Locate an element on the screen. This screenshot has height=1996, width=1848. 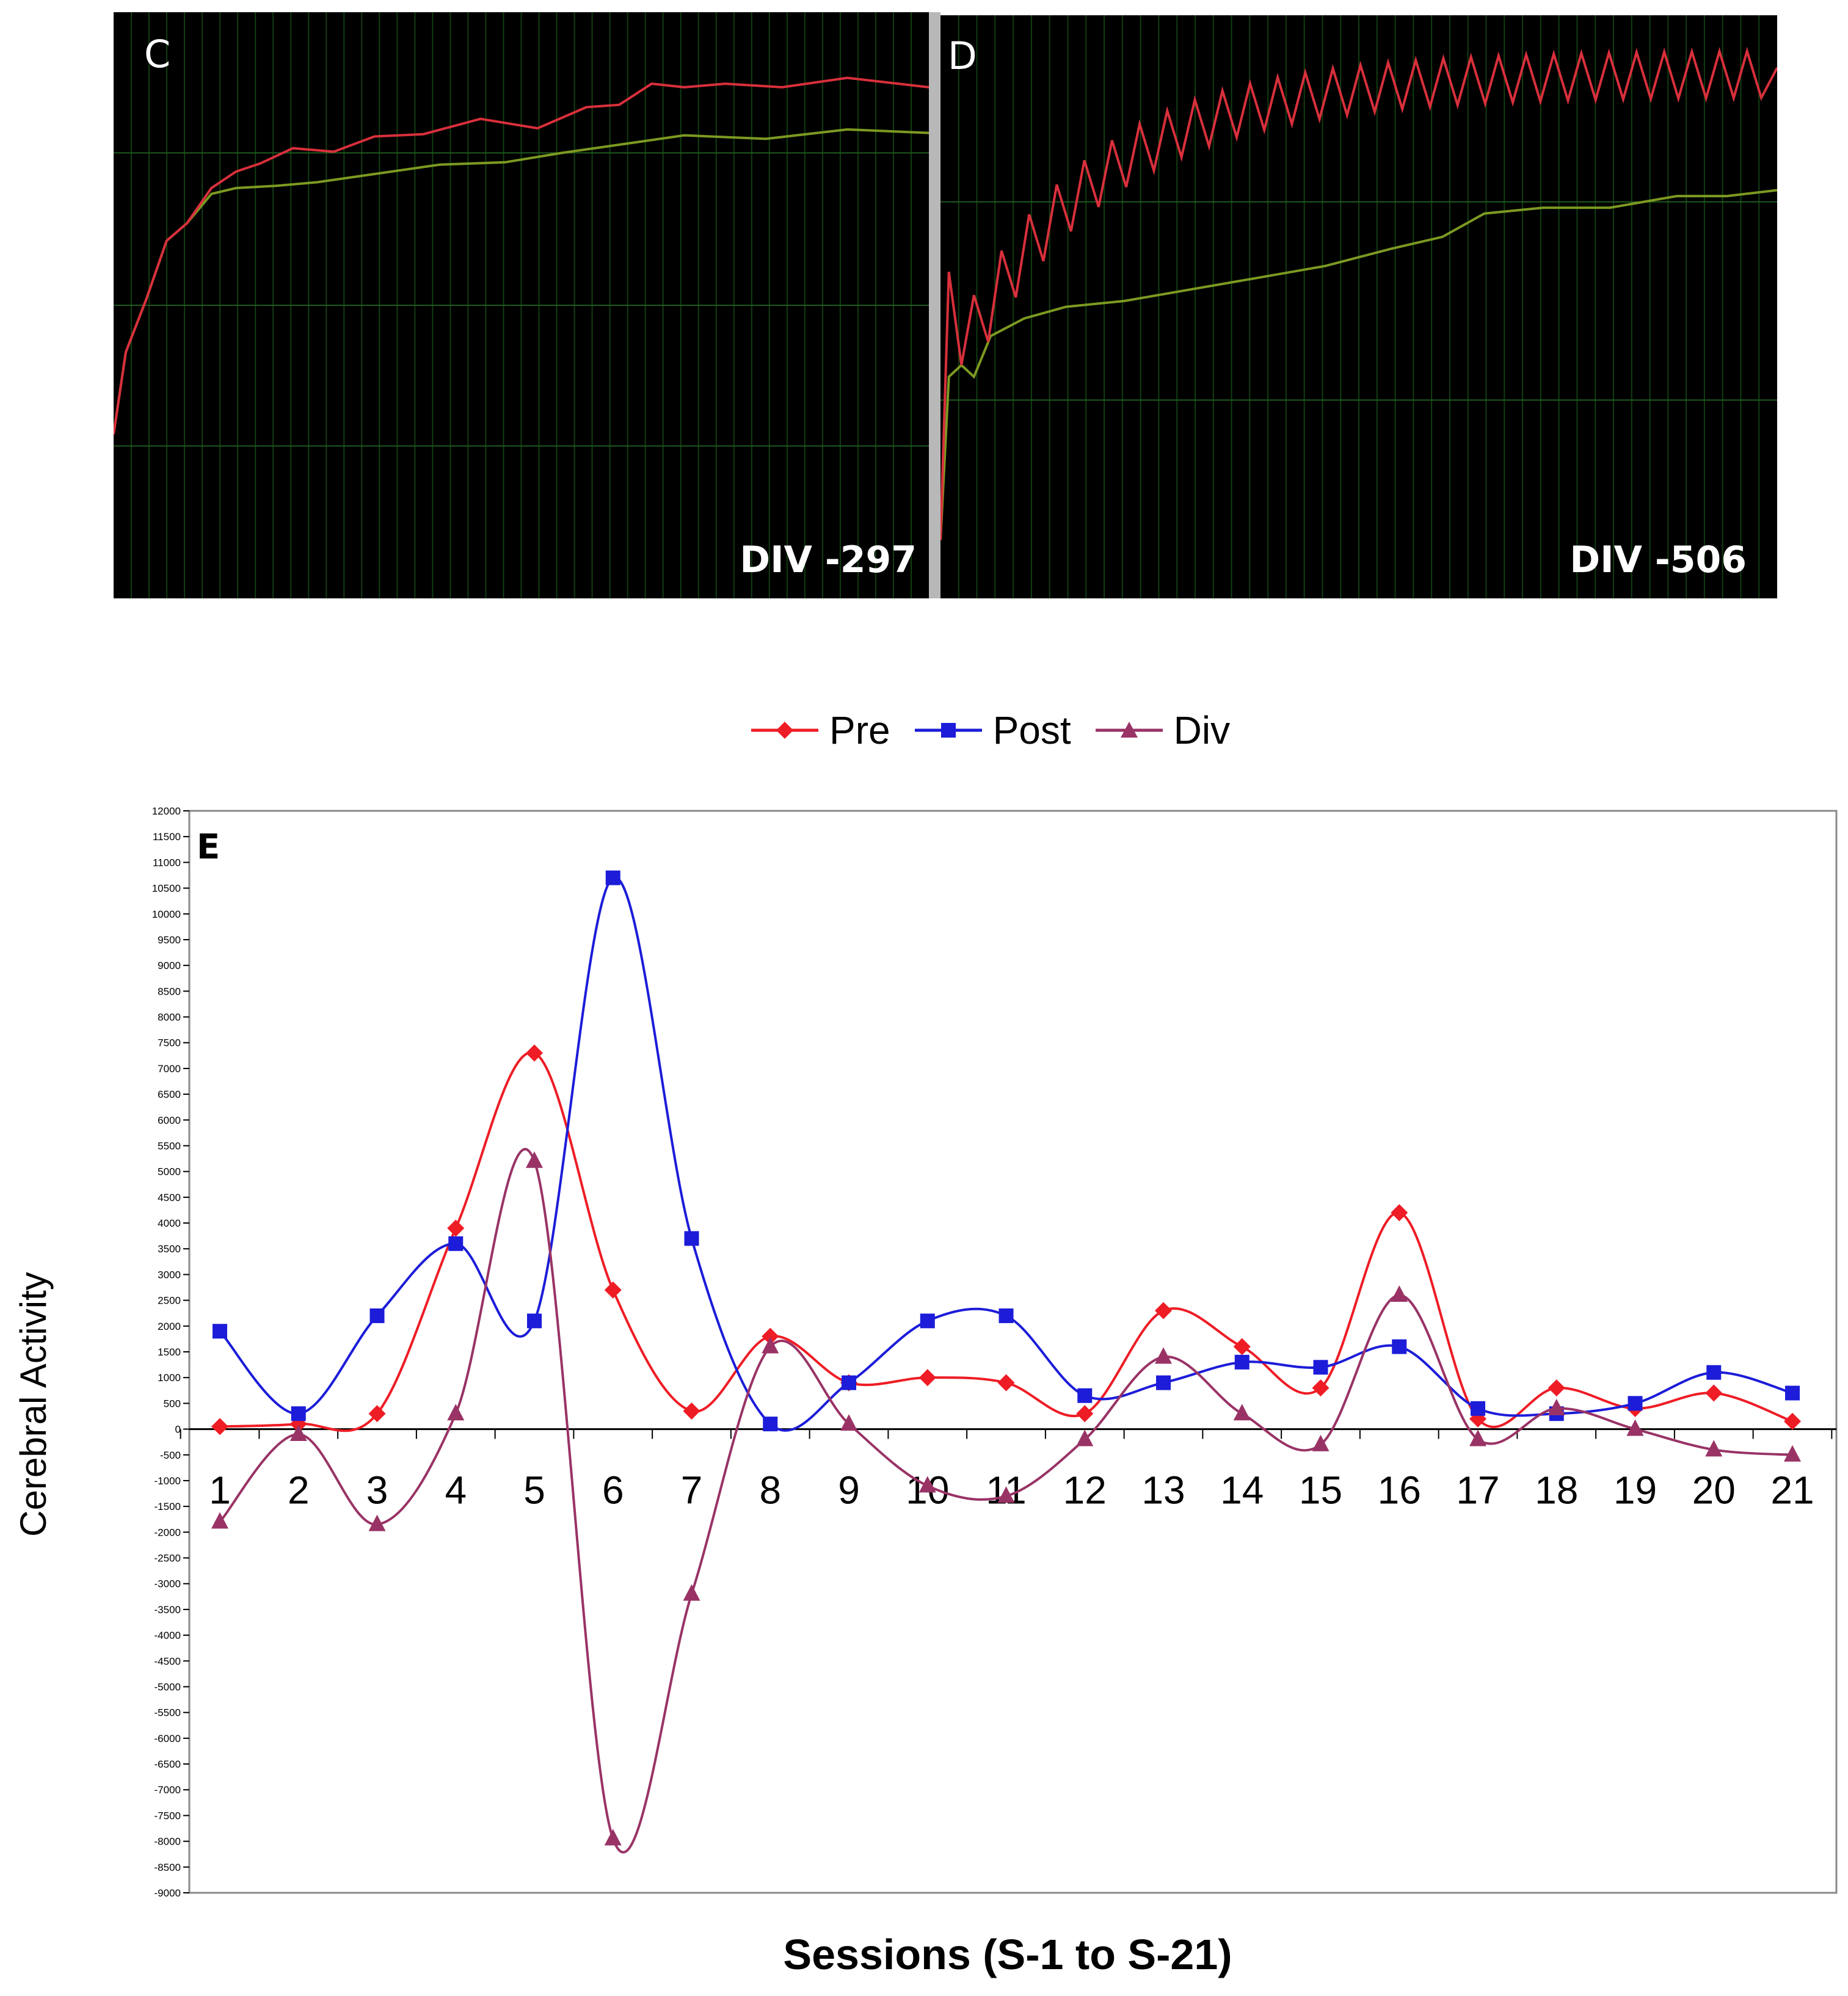
x-tick-label: 18 is located at coordinates (1556, 1490).